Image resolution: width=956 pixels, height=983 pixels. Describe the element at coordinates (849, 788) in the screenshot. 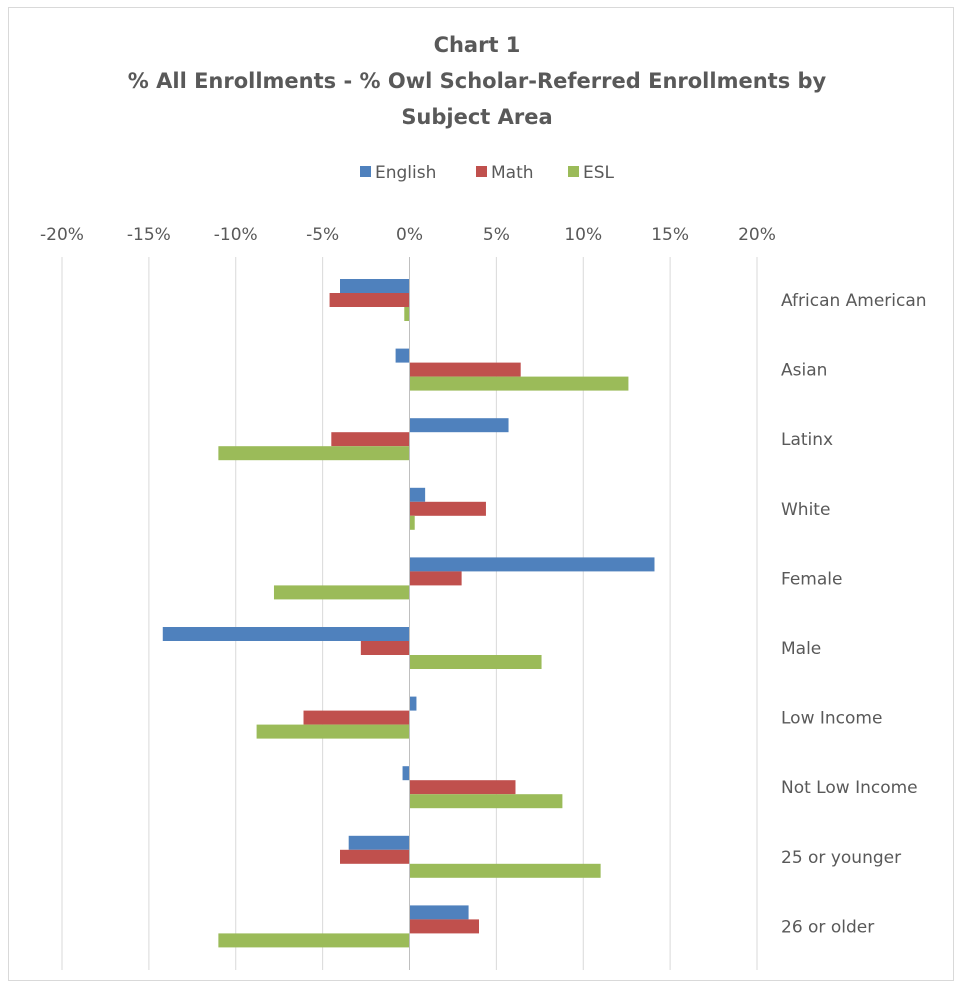

I see `category-label: Not Low Income` at that location.